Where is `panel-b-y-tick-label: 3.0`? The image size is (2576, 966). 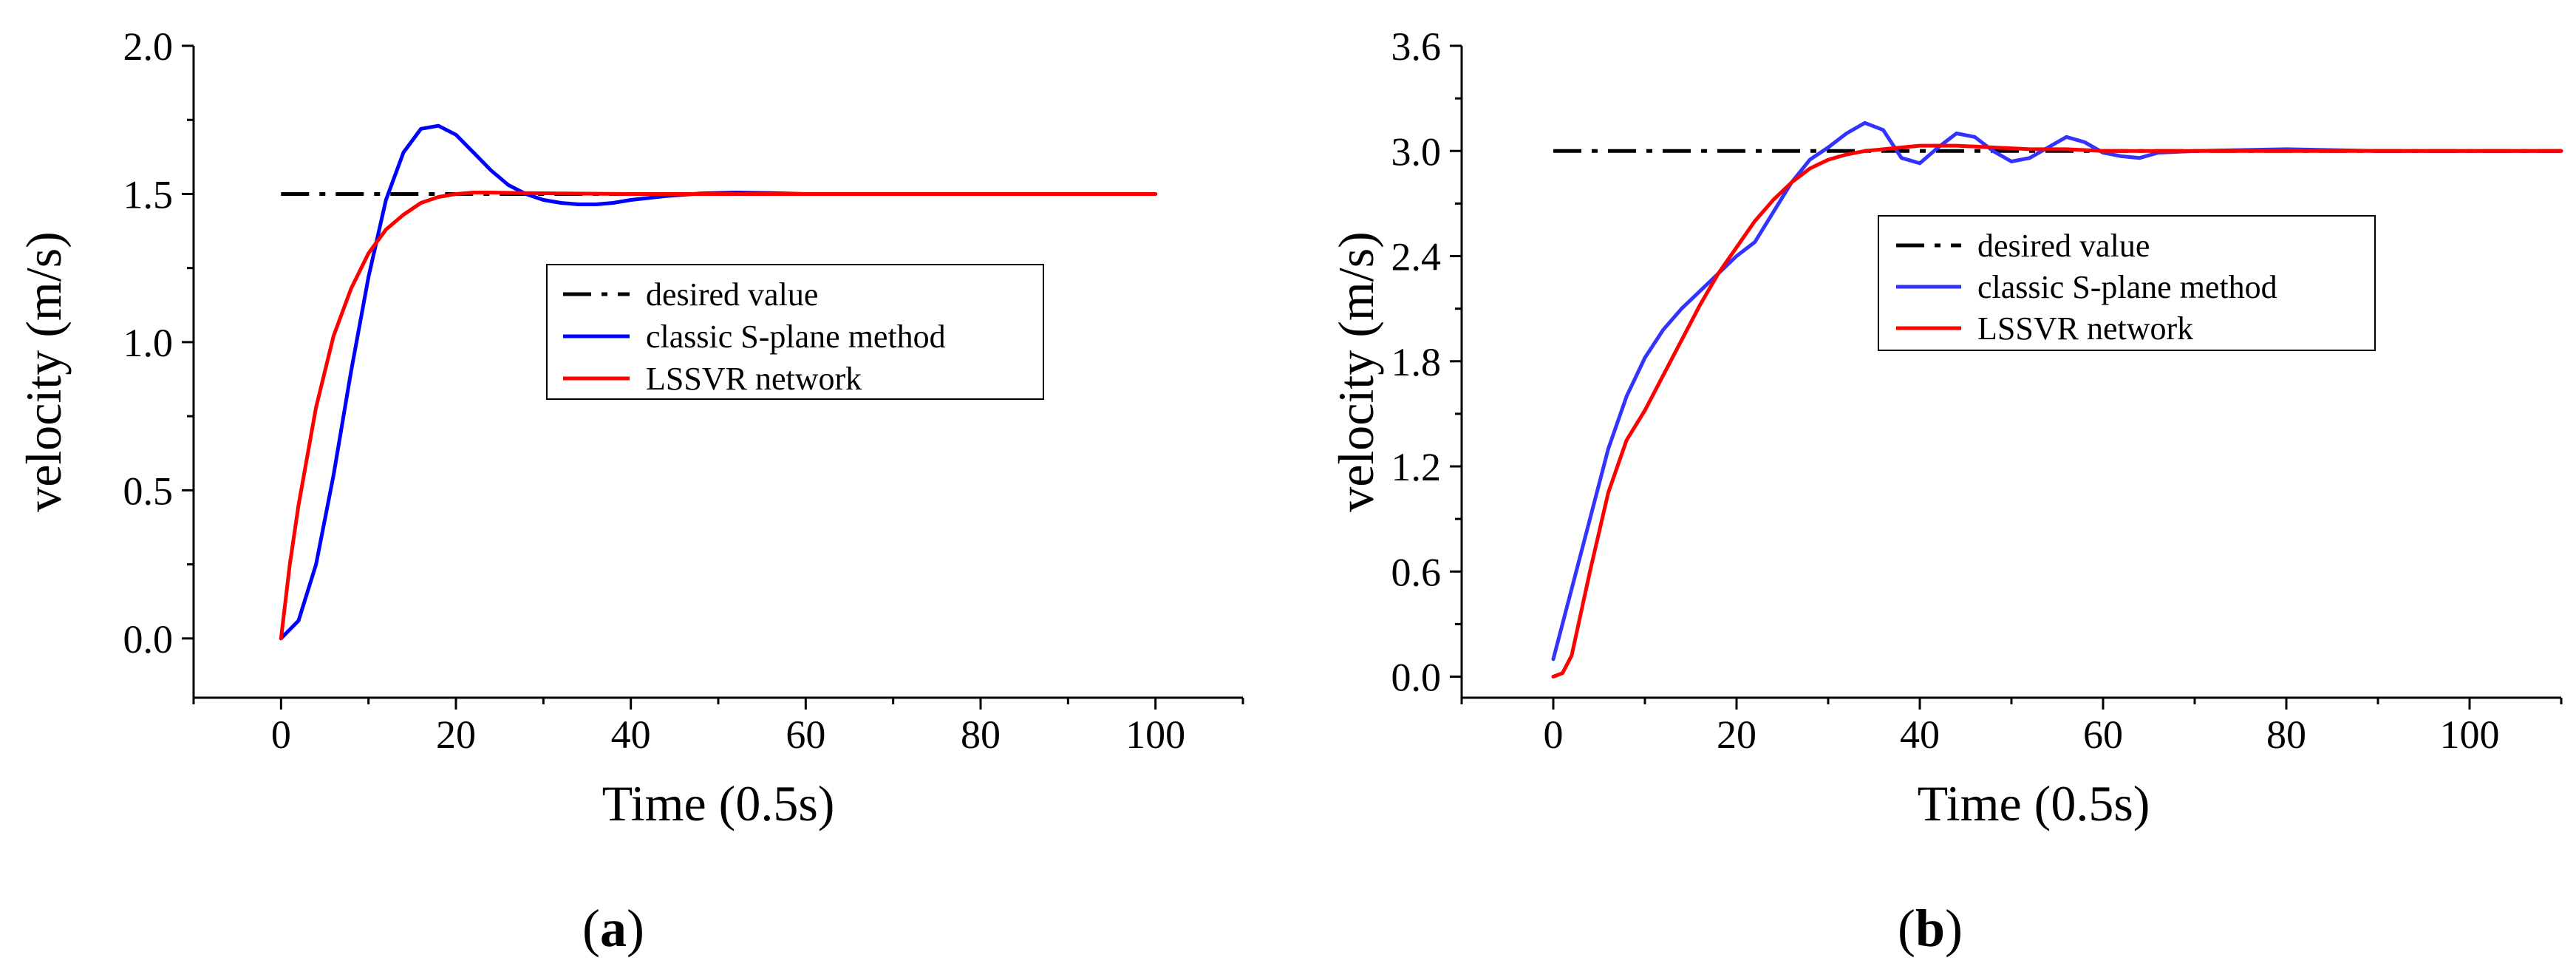
panel-b-y-tick-label: 3.0 is located at coordinates (1416, 151).